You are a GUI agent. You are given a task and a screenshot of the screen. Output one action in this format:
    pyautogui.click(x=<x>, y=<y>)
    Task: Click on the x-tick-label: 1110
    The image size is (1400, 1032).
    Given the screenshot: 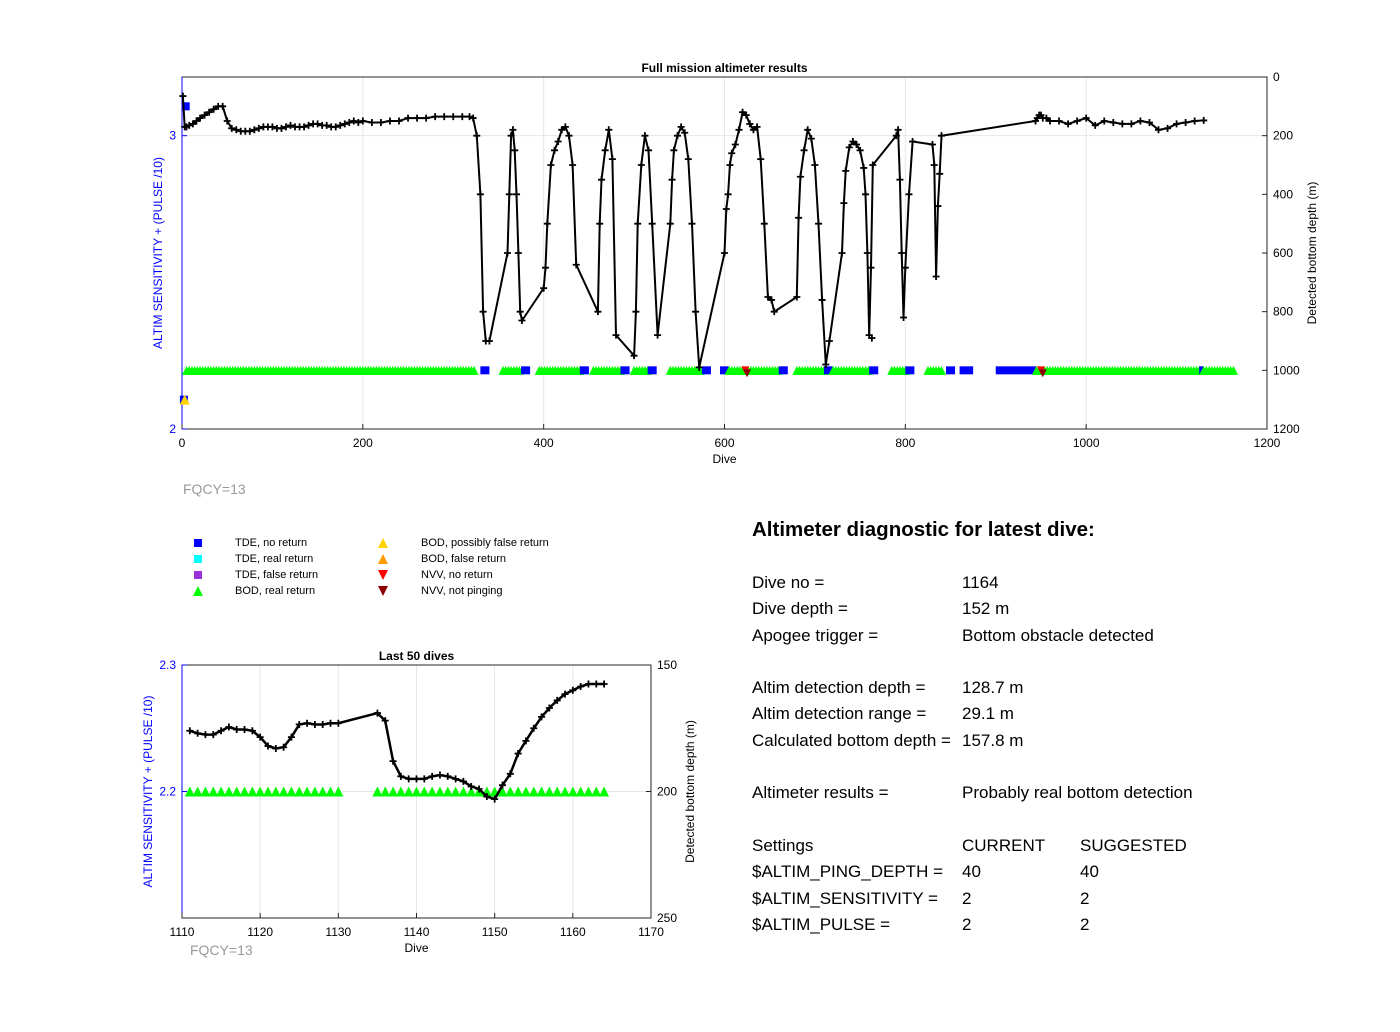 What is the action you would take?
    pyautogui.click(x=182, y=932)
    